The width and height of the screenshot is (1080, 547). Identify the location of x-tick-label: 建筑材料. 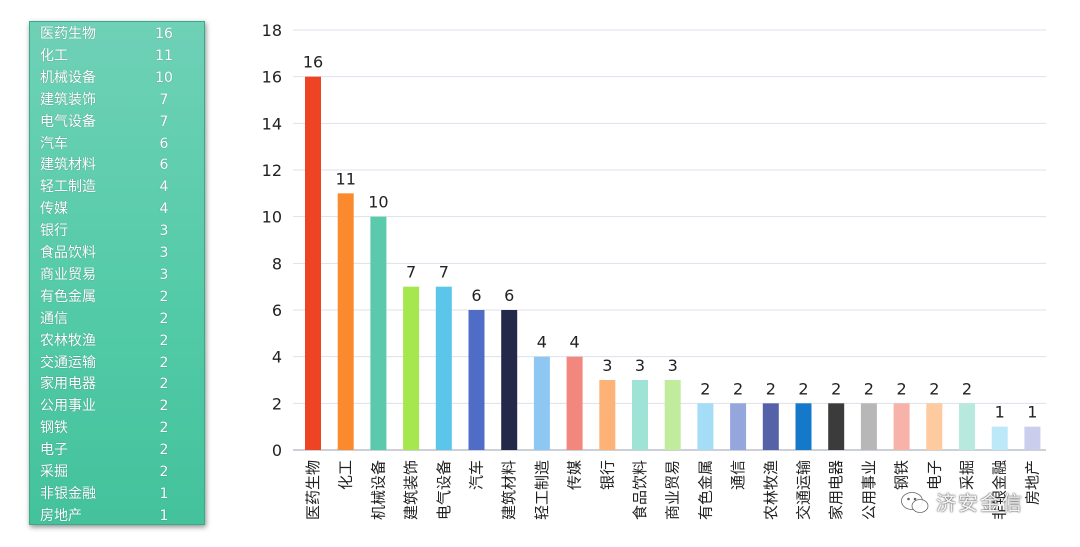
(509, 490).